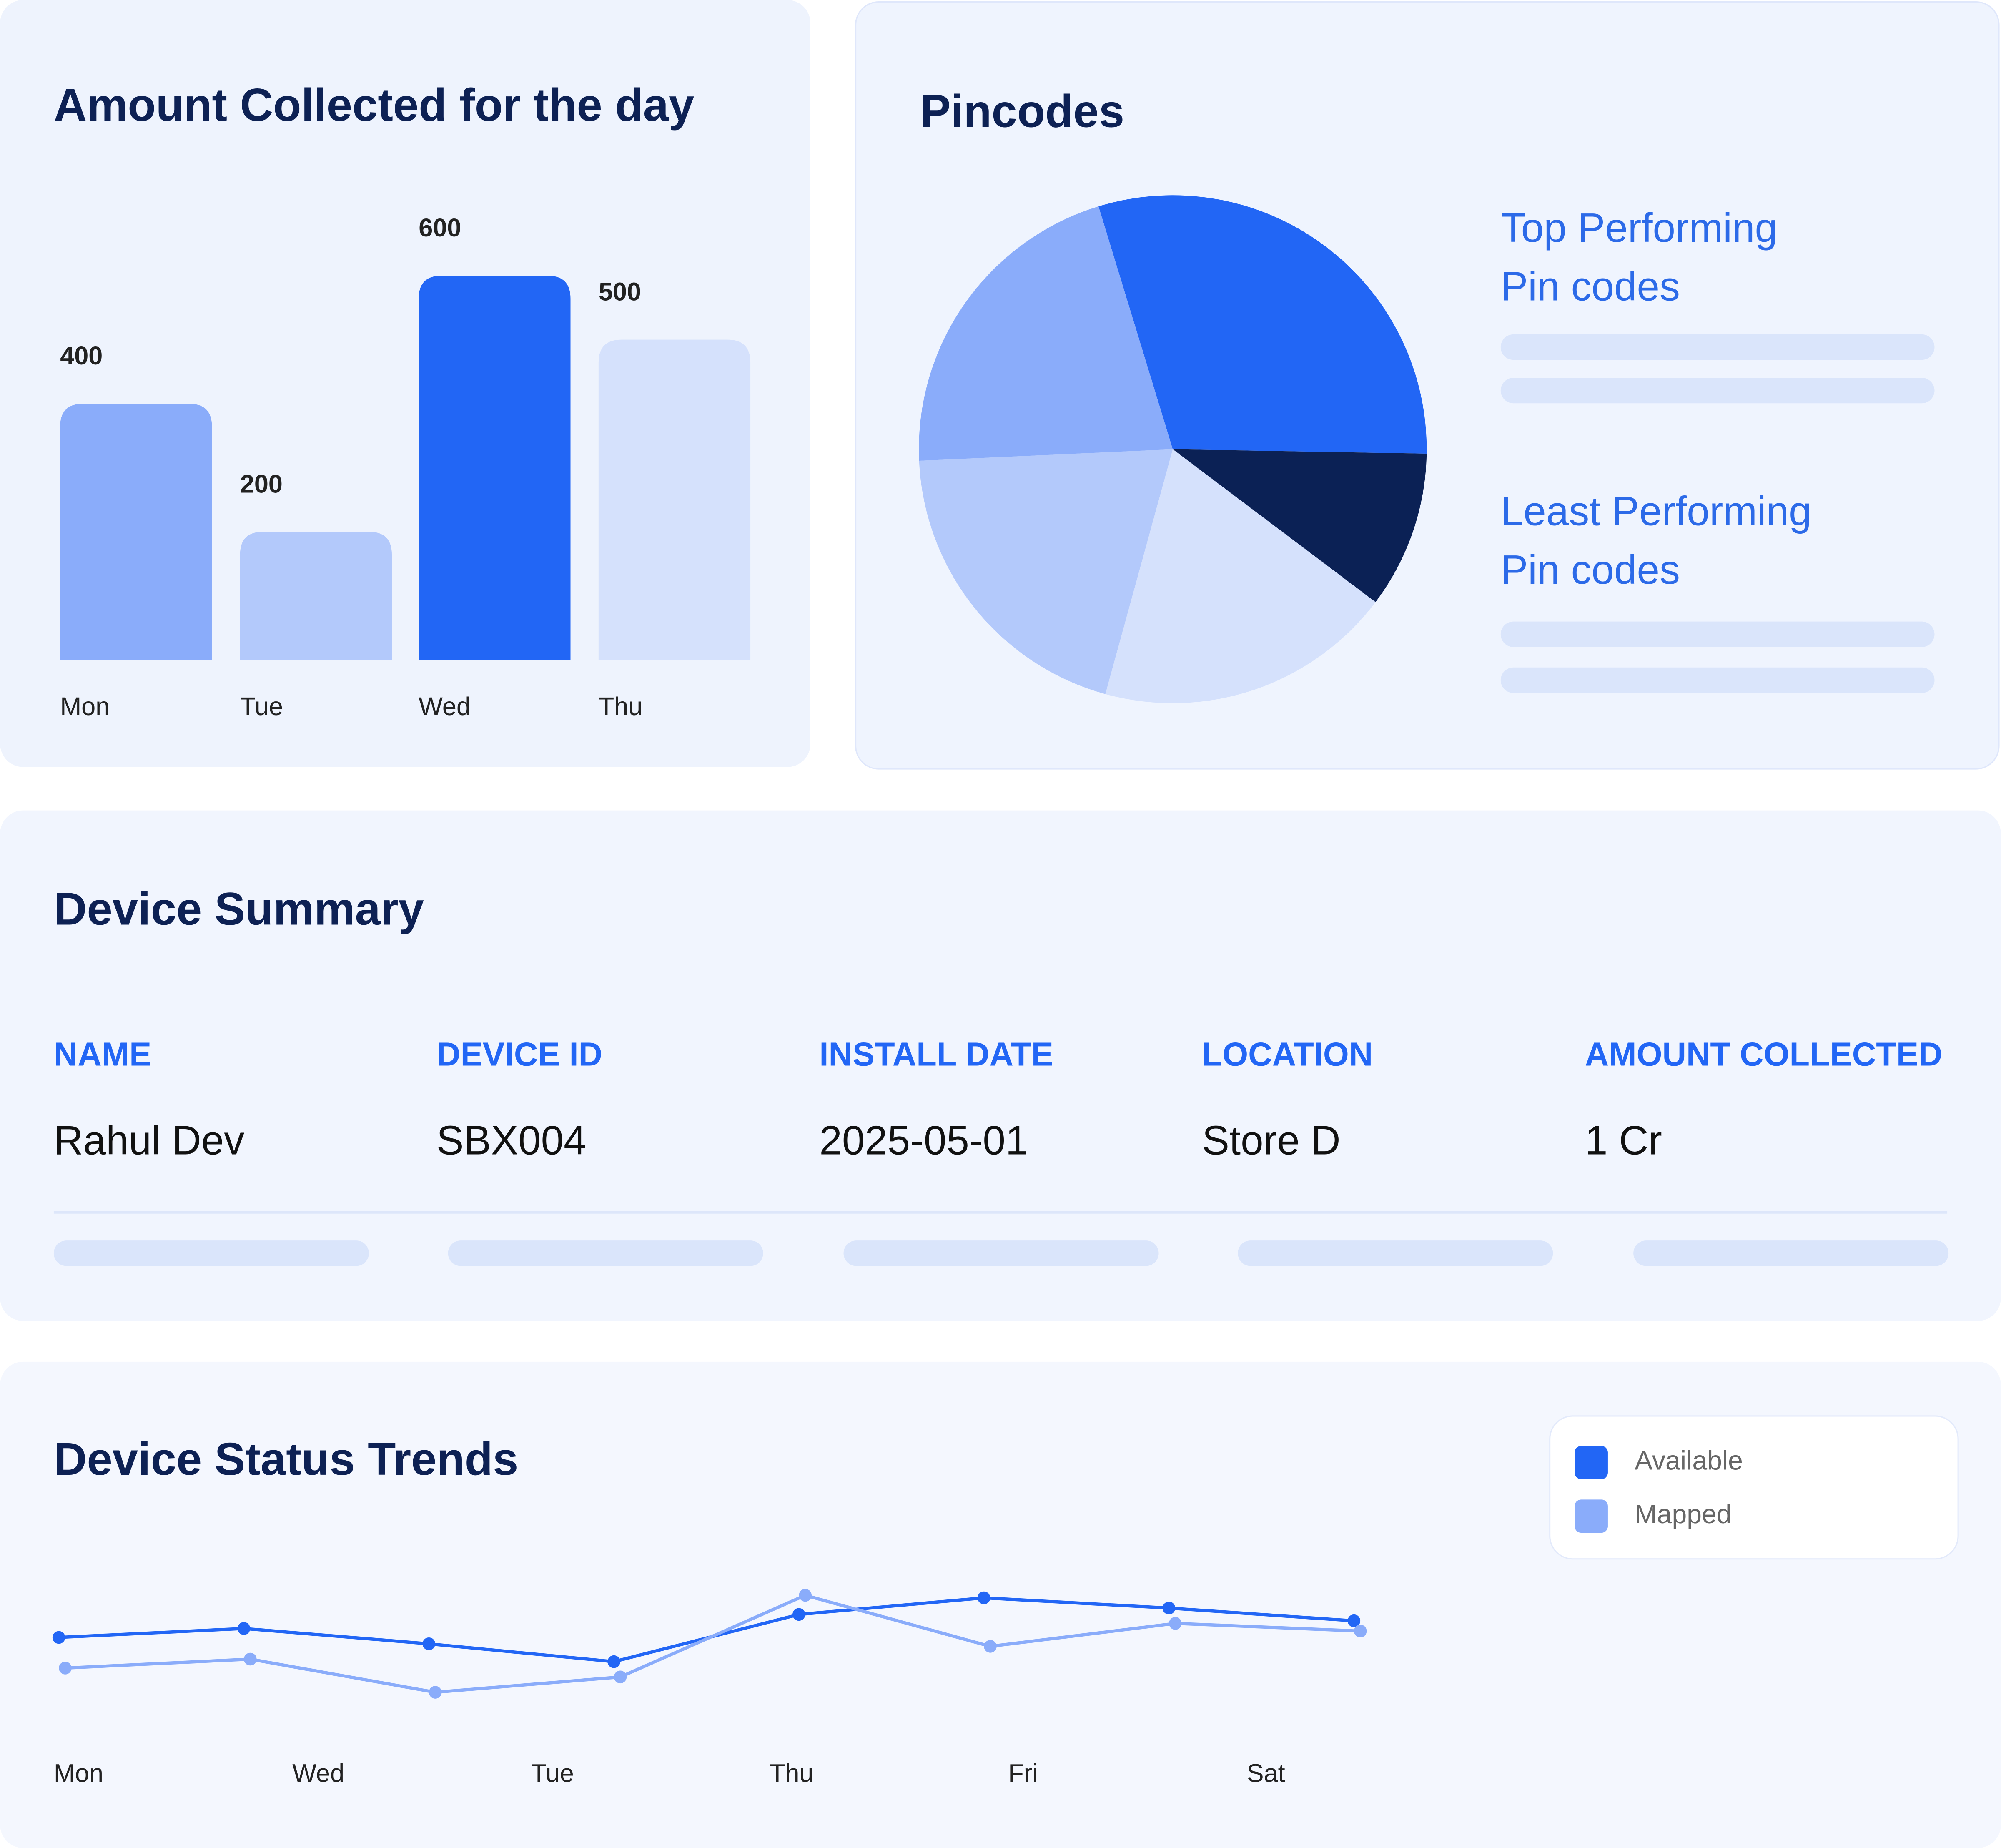 Image resolution: width=2001 pixels, height=1848 pixels. What do you see at coordinates (511, 1140) in the screenshot?
I see `table-cell: SBX004` at bounding box center [511, 1140].